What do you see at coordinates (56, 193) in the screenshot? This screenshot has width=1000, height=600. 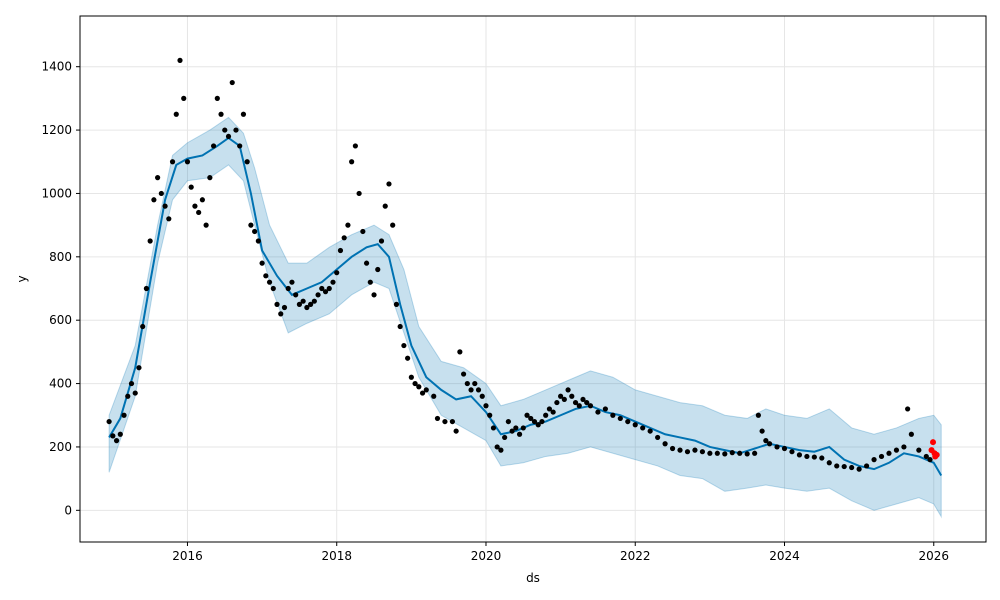 I see `y-tick-label: 1000` at bounding box center [56, 193].